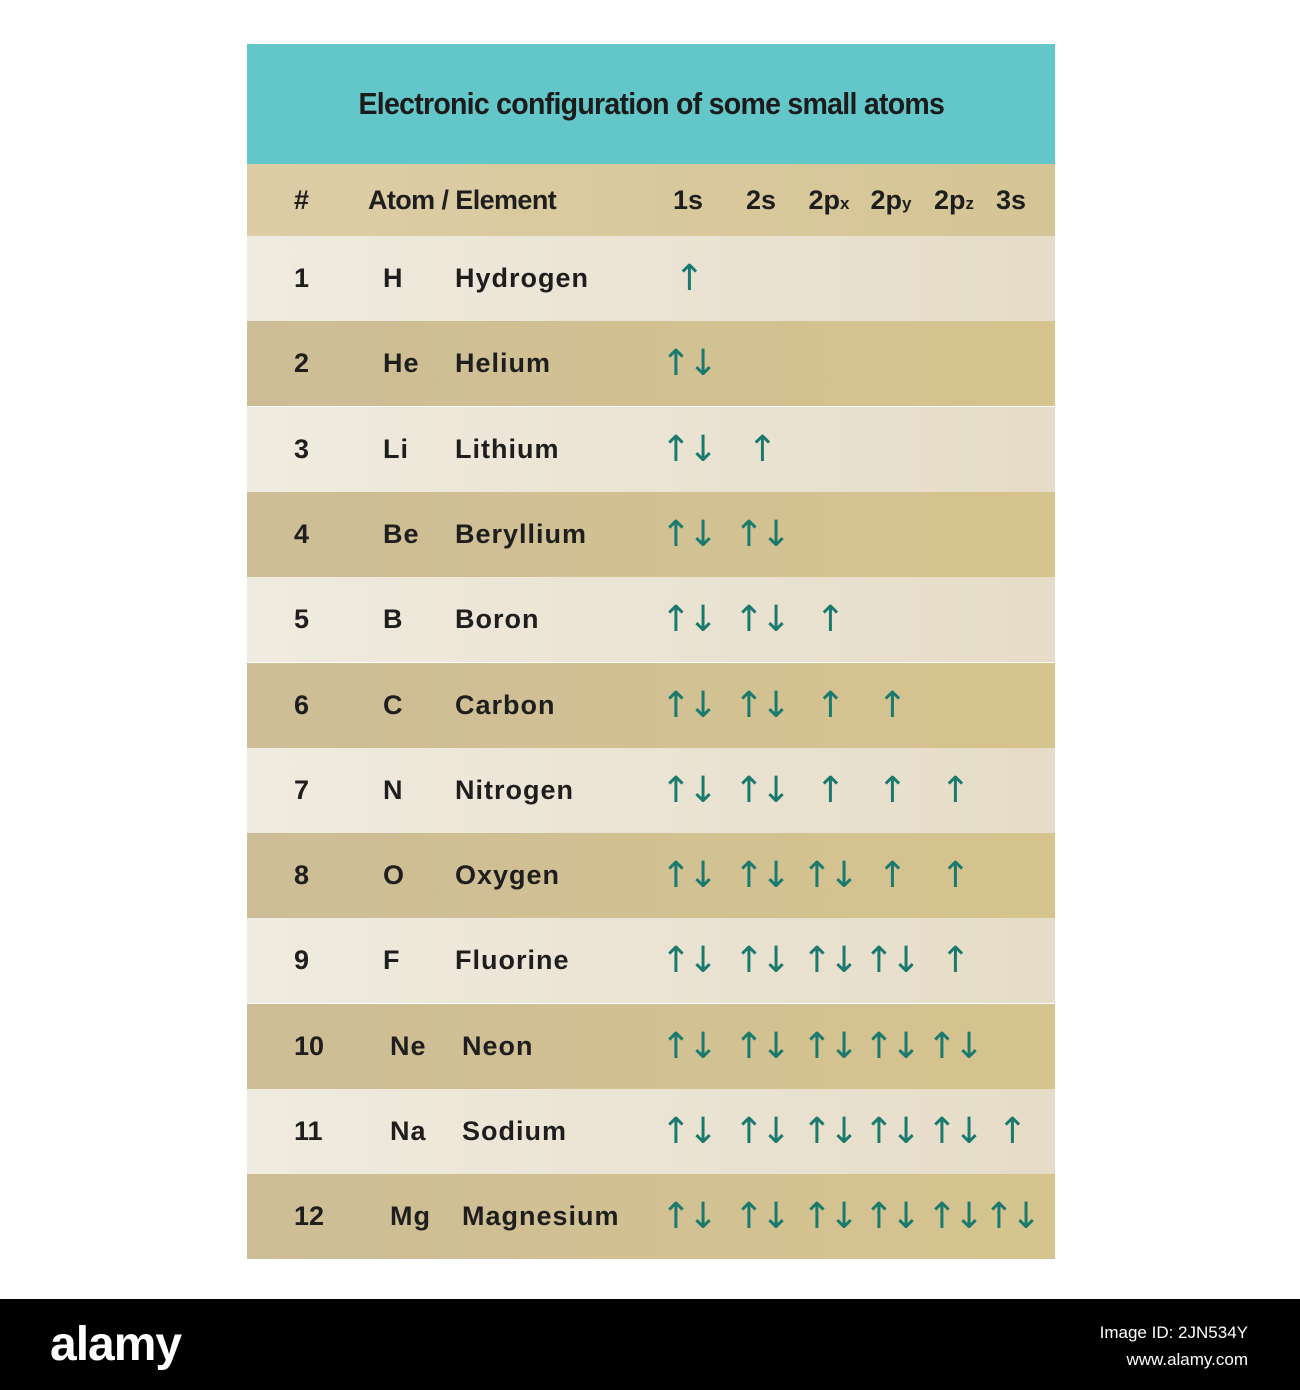  Describe the element at coordinates (507, 448) in the screenshot. I see `element-name: Lithium` at that location.